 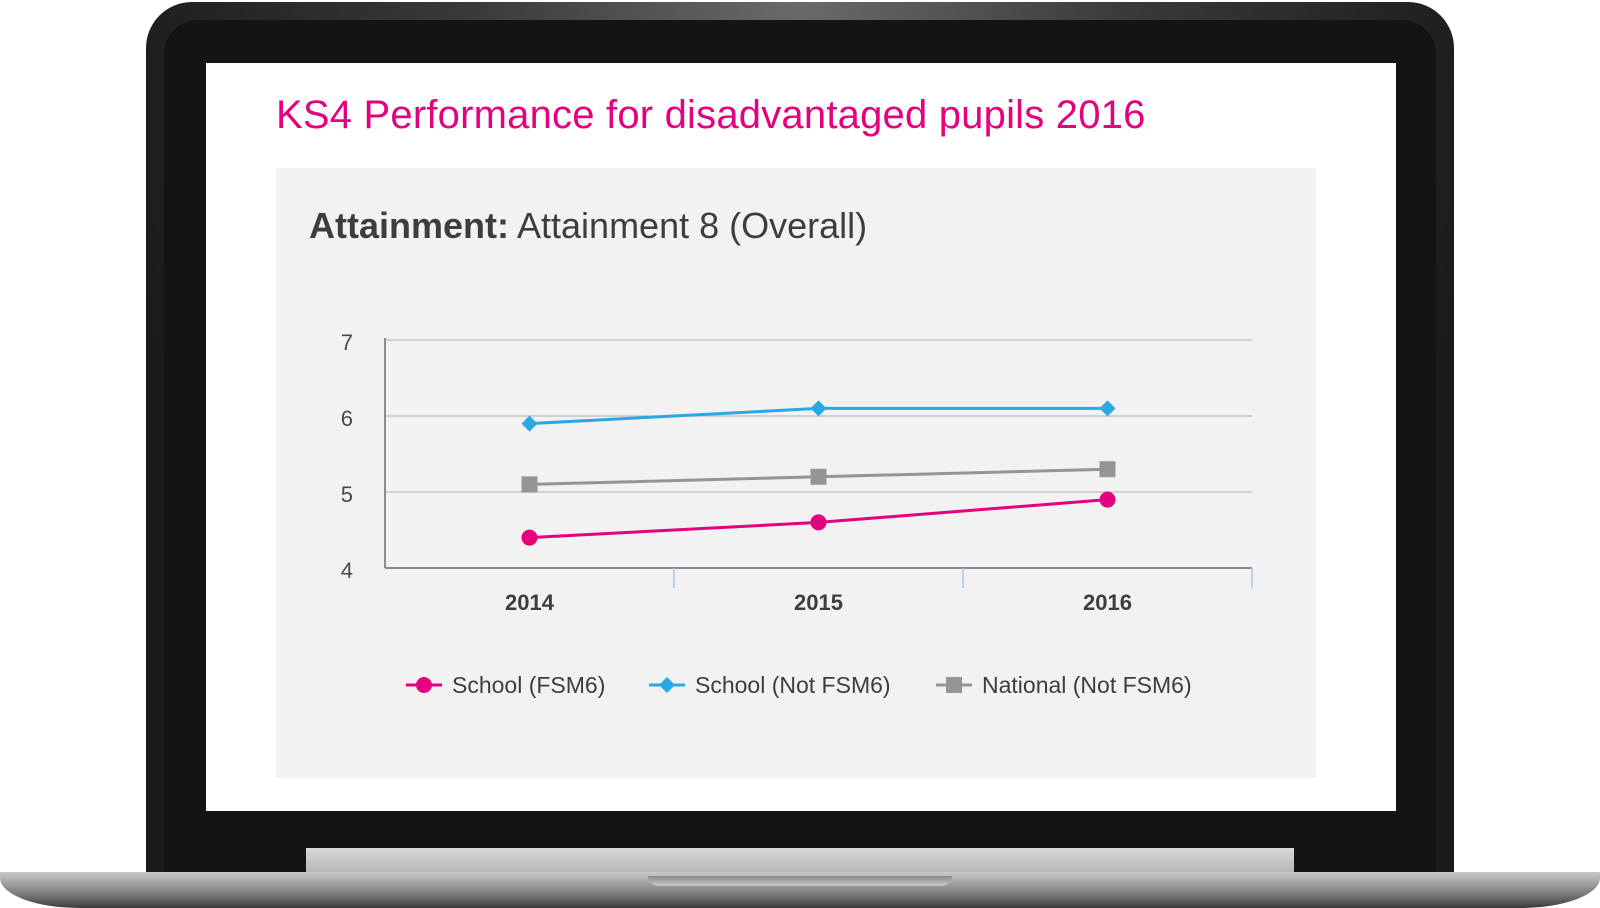 What do you see at coordinates (793, 685) in the screenshot?
I see `legend-label: School (Not FSM6)` at bounding box center [793, 685].